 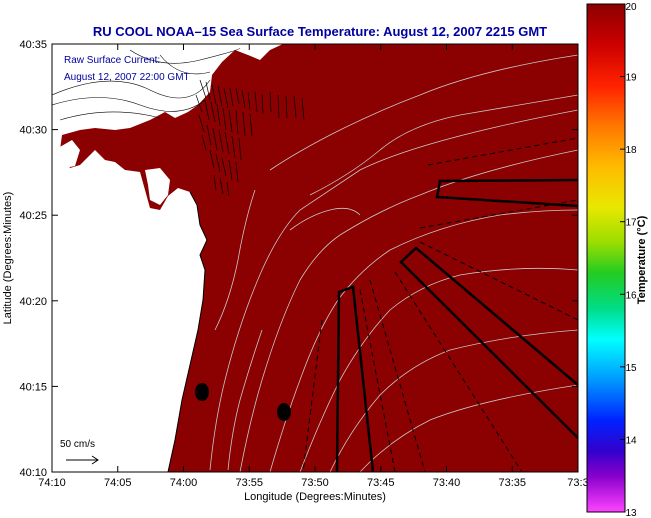 What do you see at coordinates (77, 444) in the screenshot?
I see `scale-label: 50 cm/s` at bounding box center [77, 444].